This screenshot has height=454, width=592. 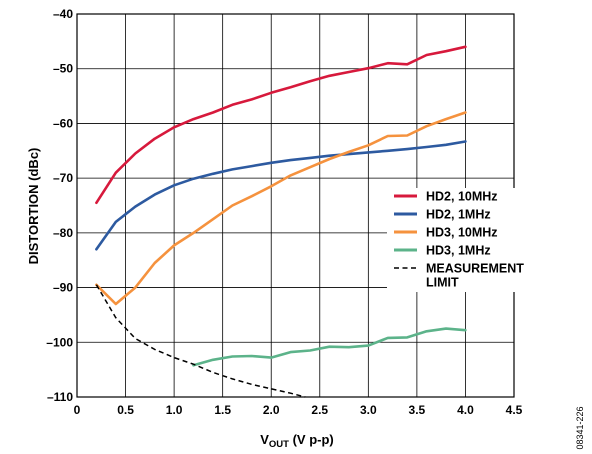 What do you see at coordinates (319, 410) in the screenshot?
I see `x-tick-label: 2.5` at bounding box center [319, 410].